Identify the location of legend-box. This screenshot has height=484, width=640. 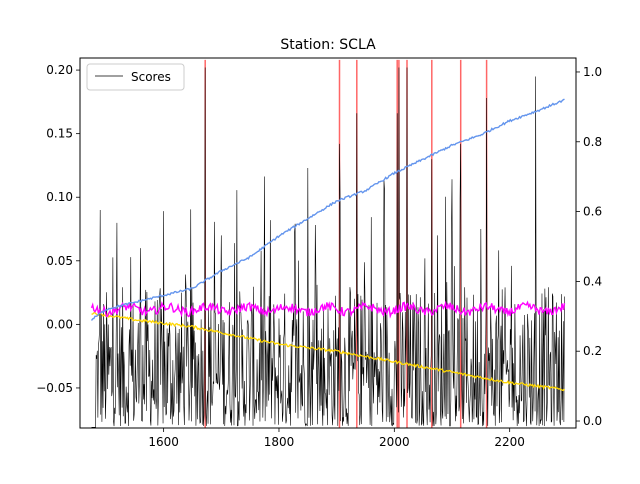
(135, 77).